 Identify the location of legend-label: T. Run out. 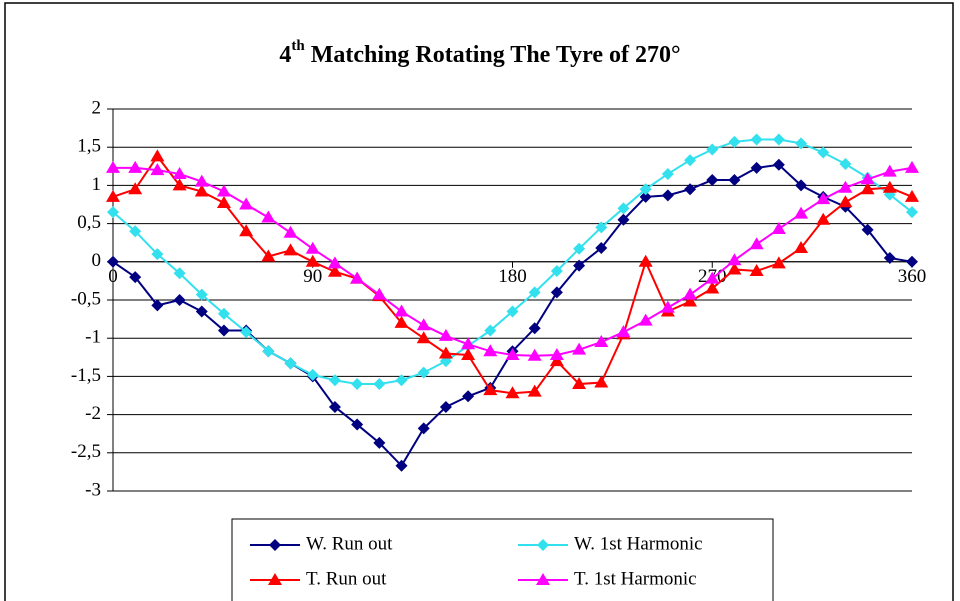
(346, 578).